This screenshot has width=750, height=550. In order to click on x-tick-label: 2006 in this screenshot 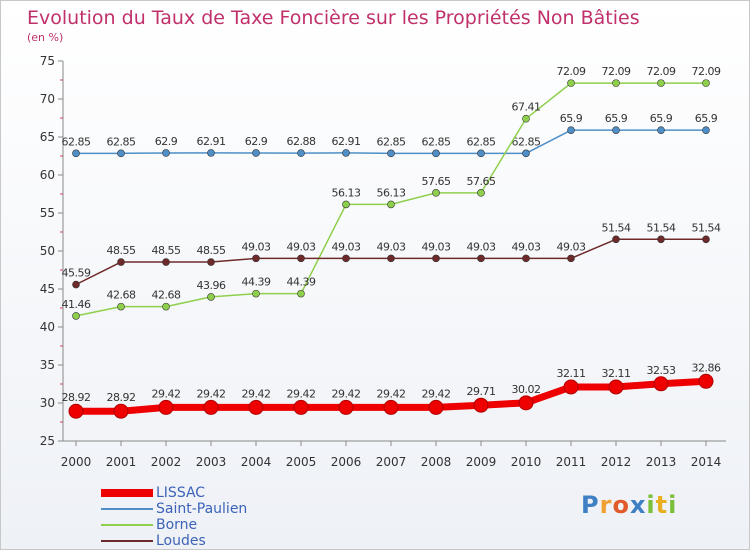, I will do `click(346, 462)`.